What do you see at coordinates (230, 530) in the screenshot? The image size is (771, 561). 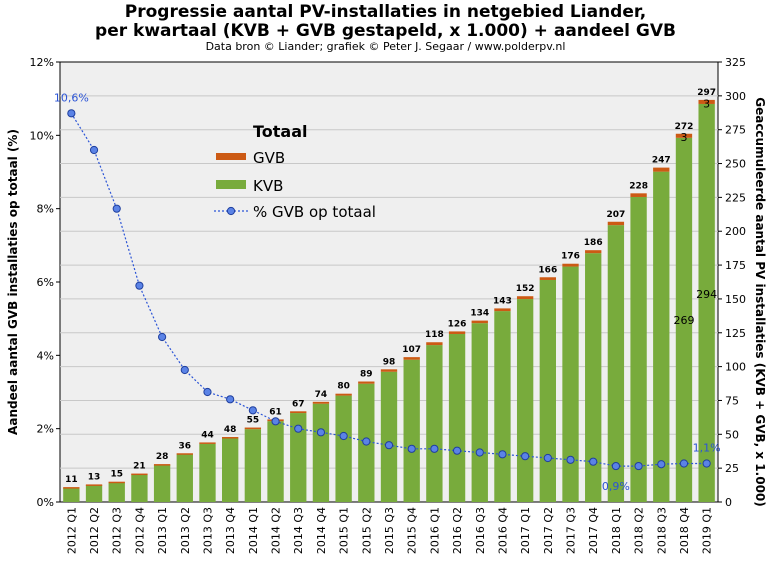 I see `x-tick-label: 2013 Q4` at bounding box center [230, 530].